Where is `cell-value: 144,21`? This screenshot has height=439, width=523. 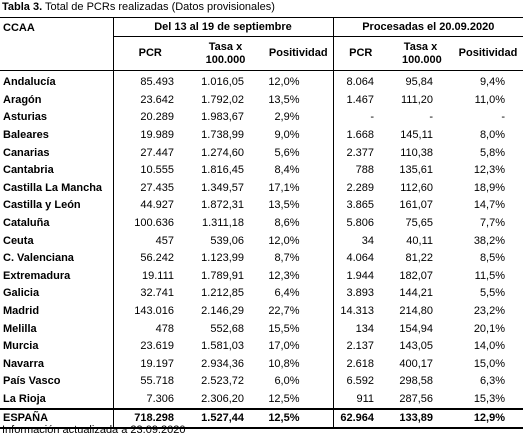
cell-value: 144,21 is located at coordinates (416, 293).